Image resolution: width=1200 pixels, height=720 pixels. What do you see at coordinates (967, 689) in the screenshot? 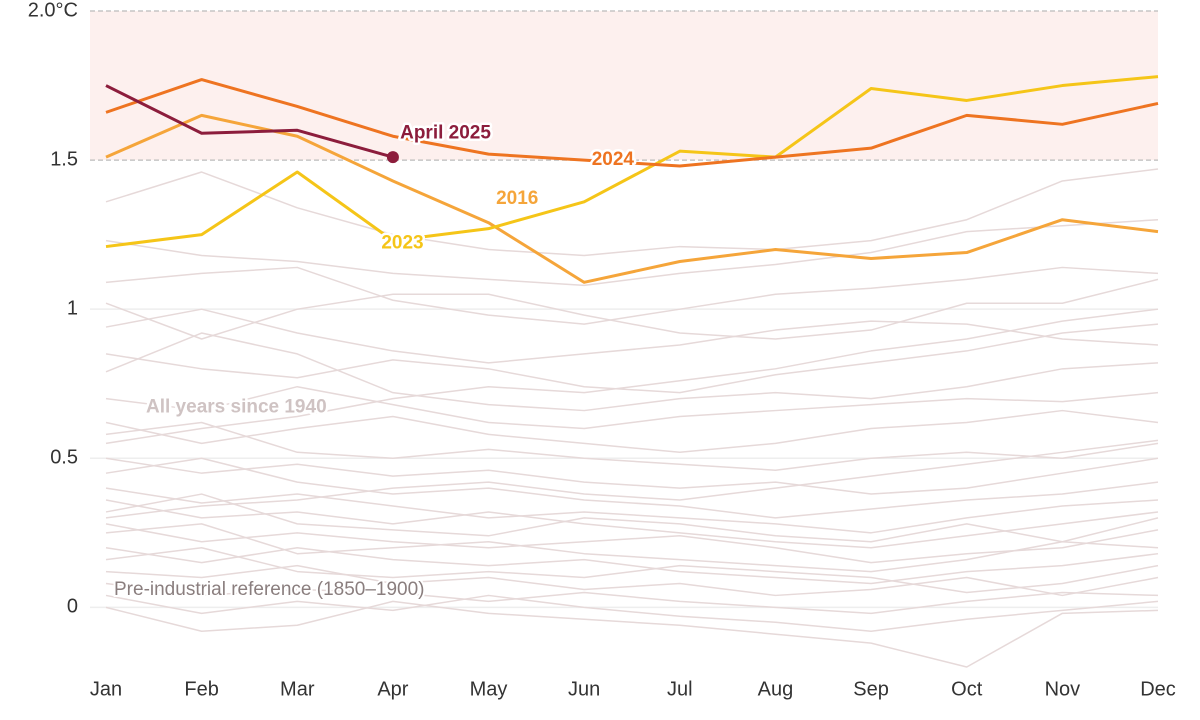
I see `x-tick-label: Oct` at bounding box center [967, 689].